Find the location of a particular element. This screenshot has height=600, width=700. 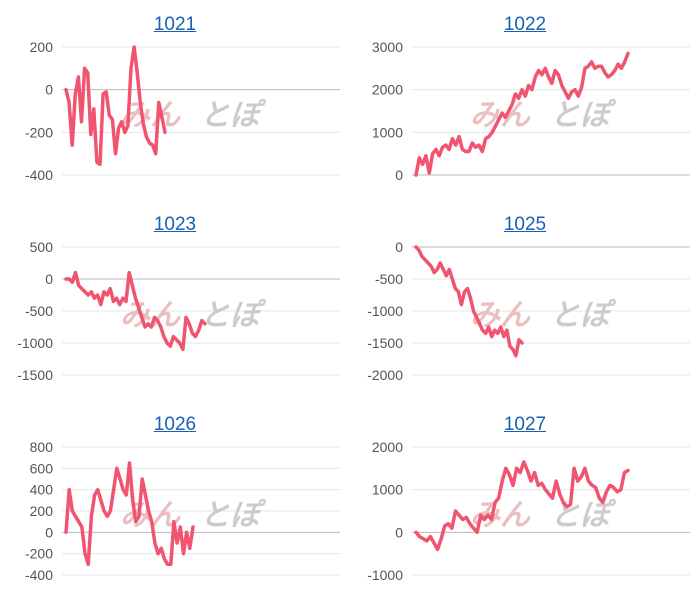

y-tick-label: -2000 is located at coordinates (385, 375).